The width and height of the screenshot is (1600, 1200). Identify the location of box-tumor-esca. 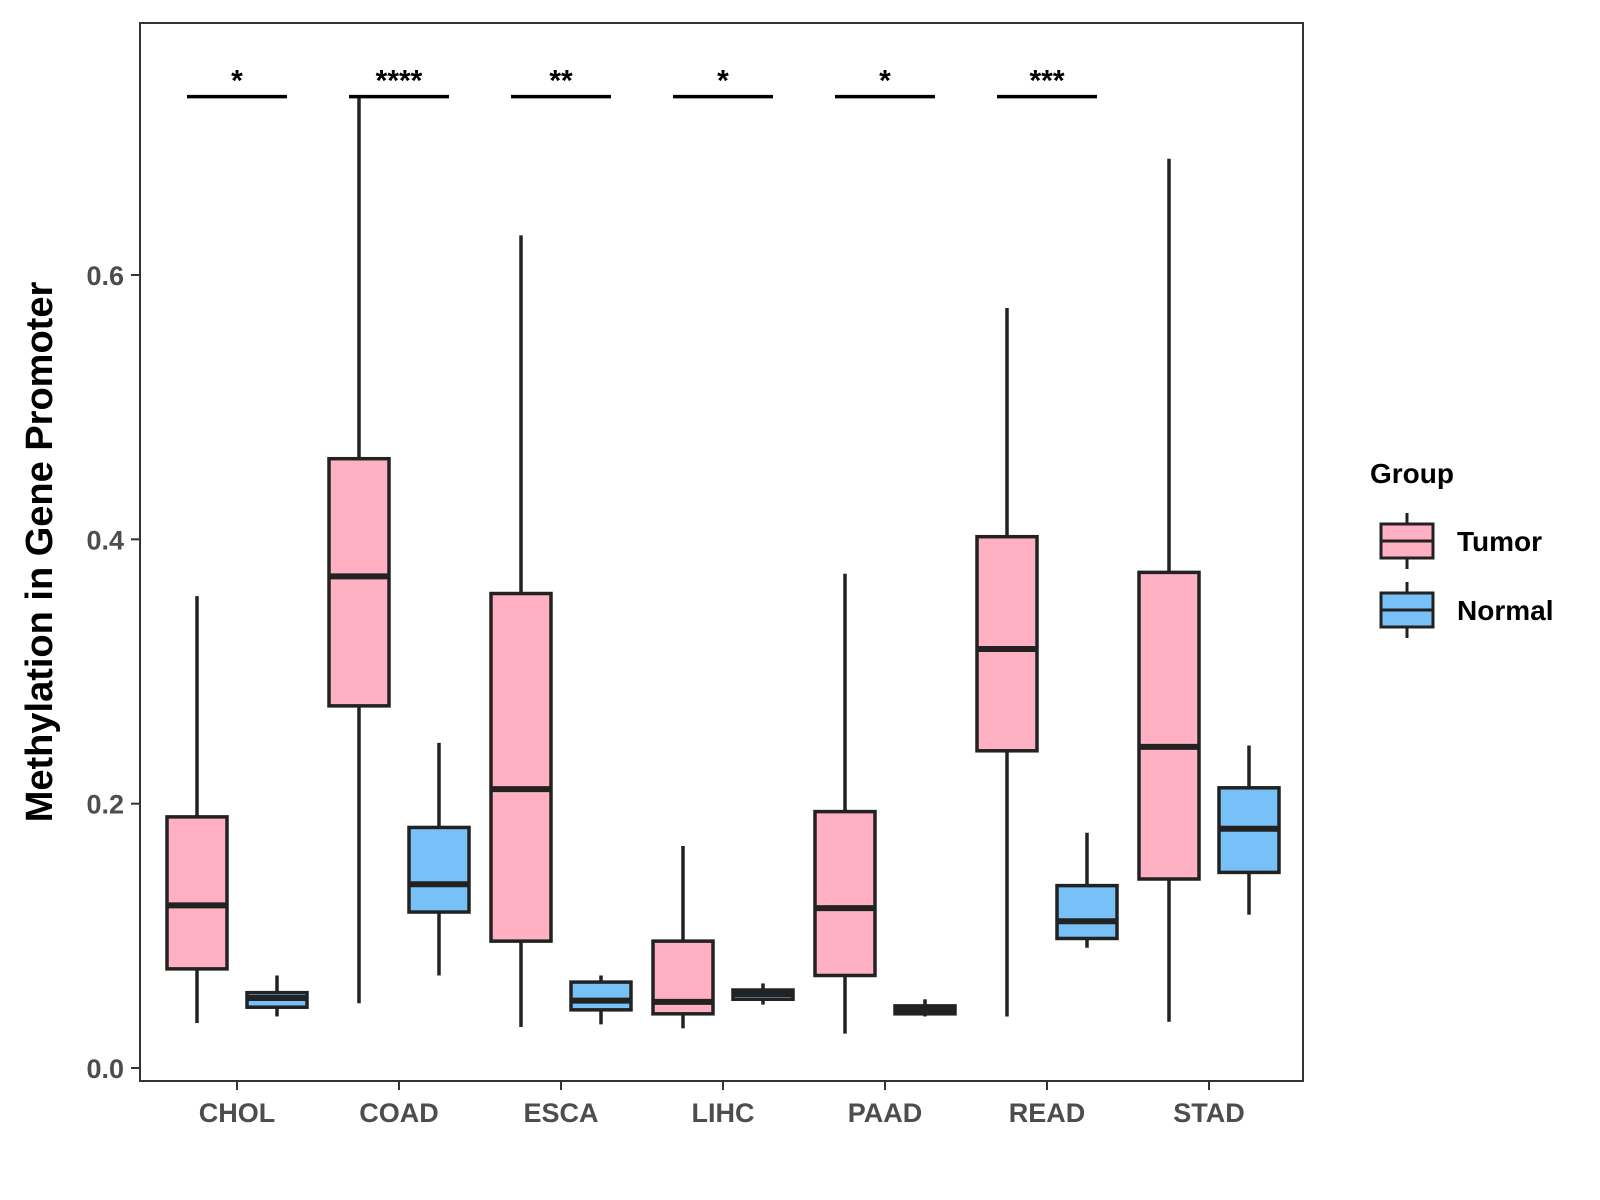
(521, 631).